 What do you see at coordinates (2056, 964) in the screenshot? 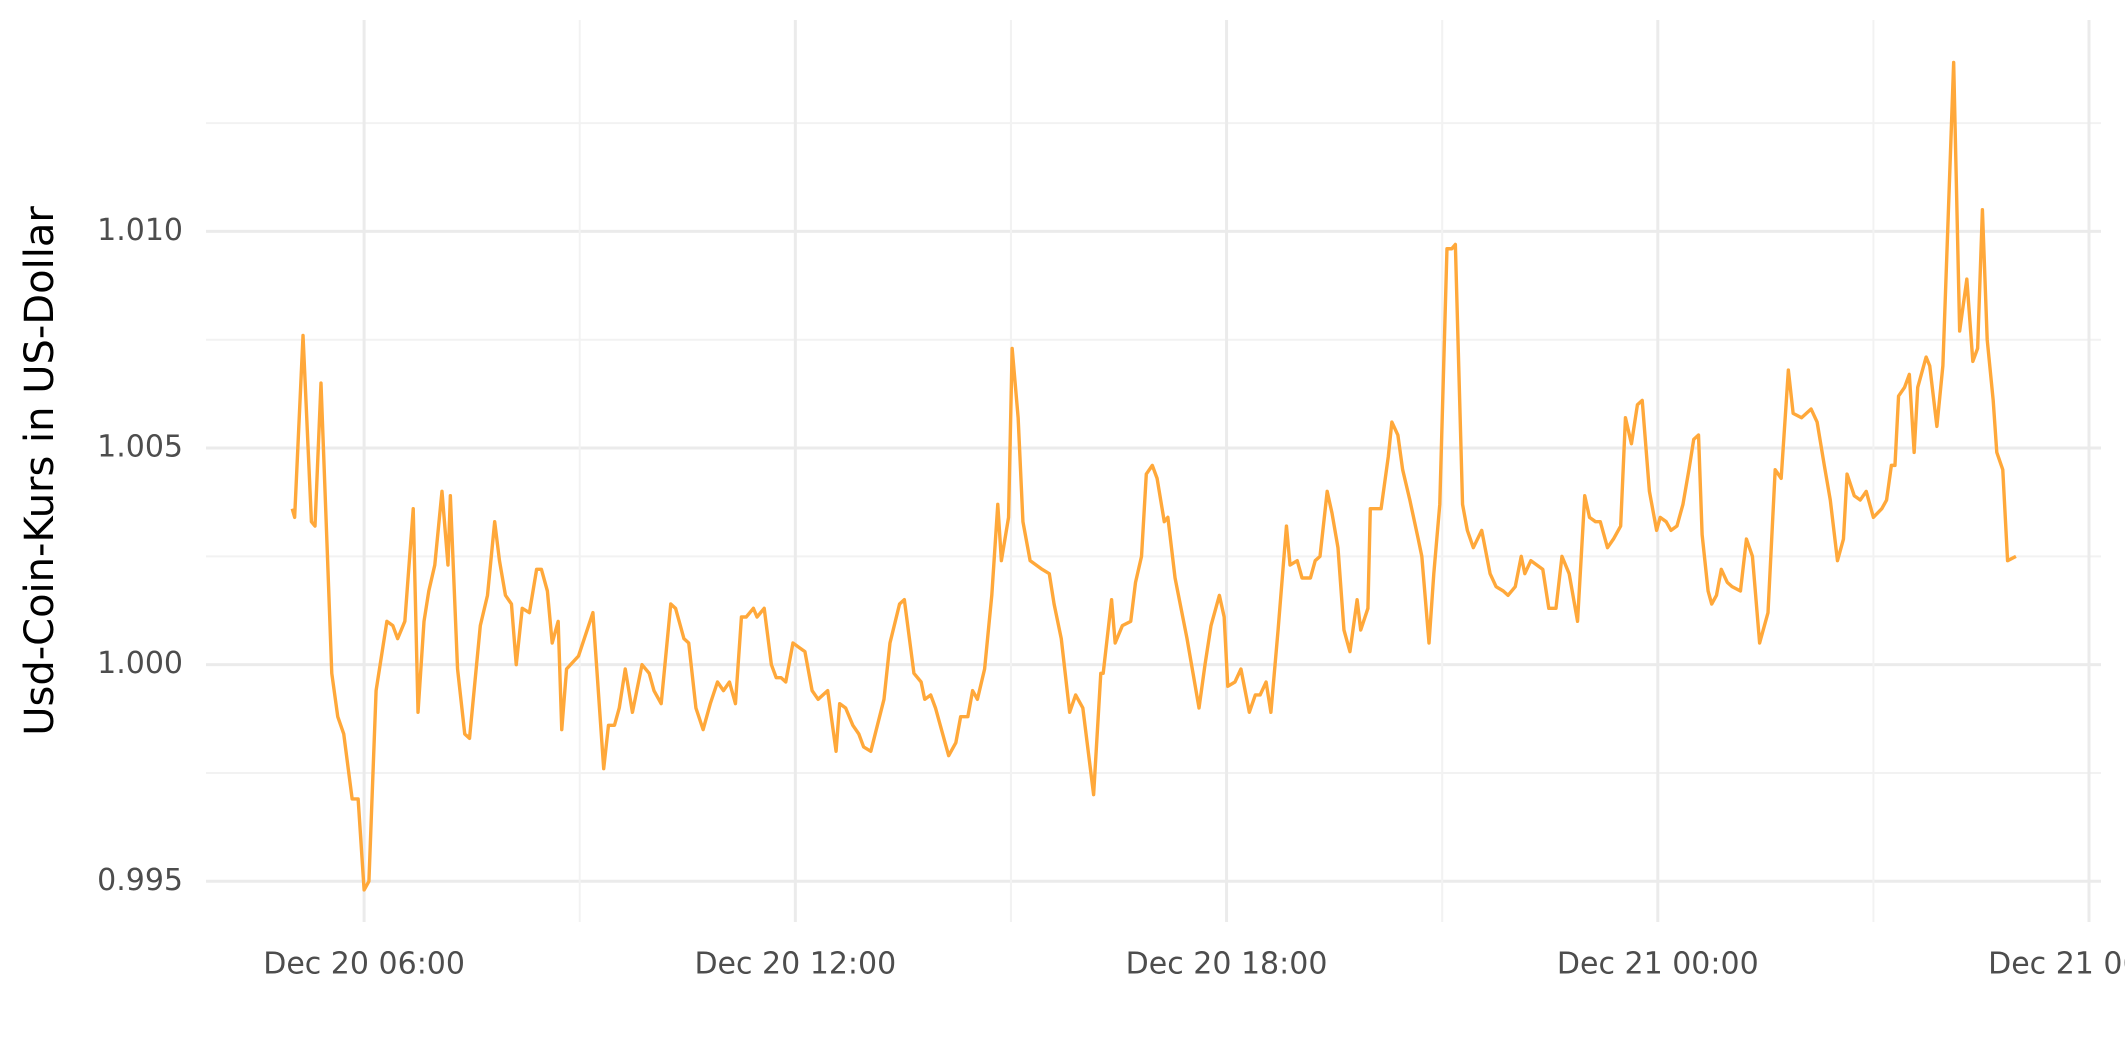
I see `x-tick-label: Dec 21 06:00` at bounding box center [2056, 964].